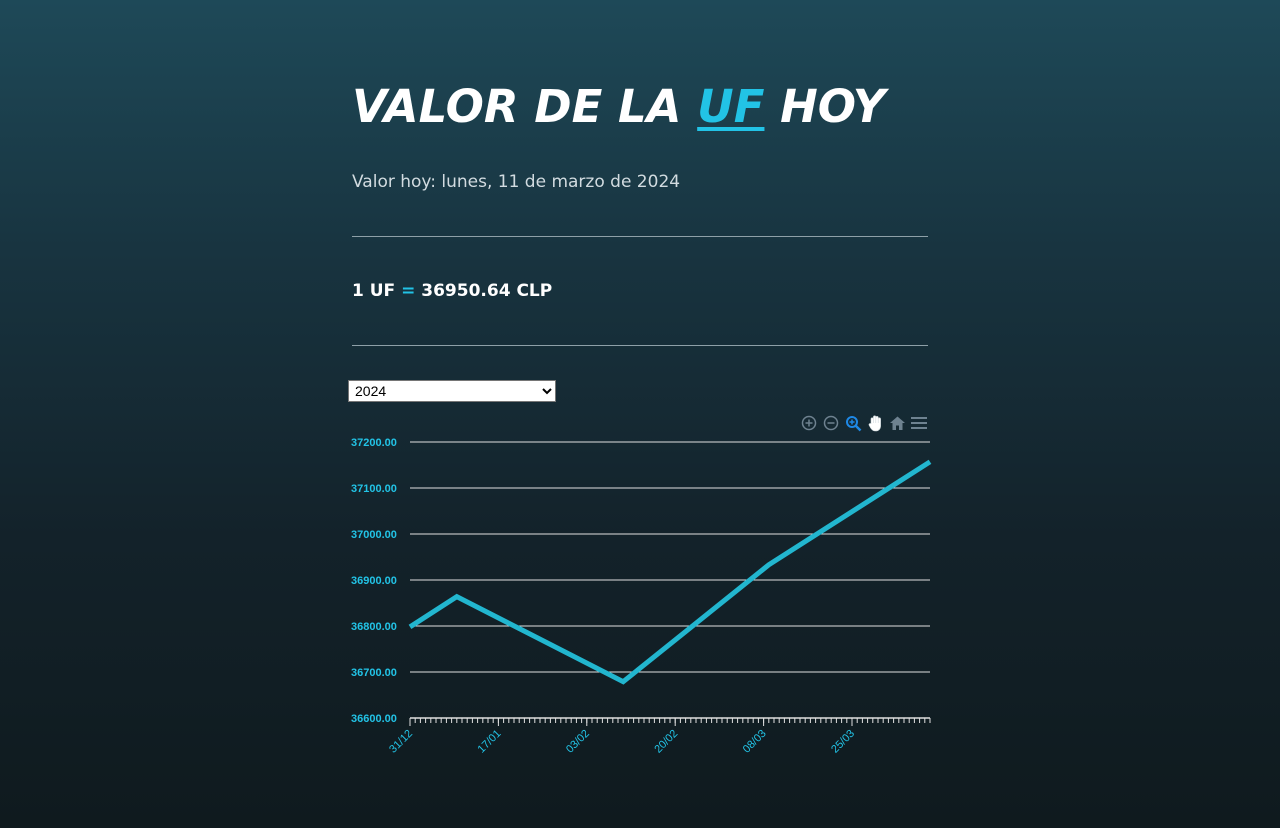 This screenshot has height=828, width=1280. Describe the element at coordinates (731, 106) in the screenshot. I see `title-accent-uf: UF` at that location.